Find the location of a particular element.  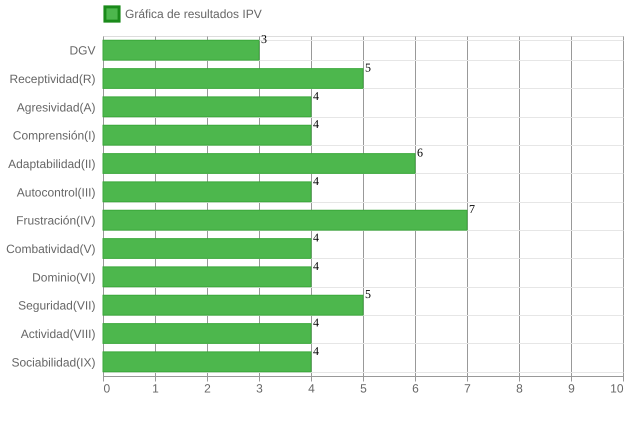

x-tick-label: 7 is located at coordinates (468, 389).